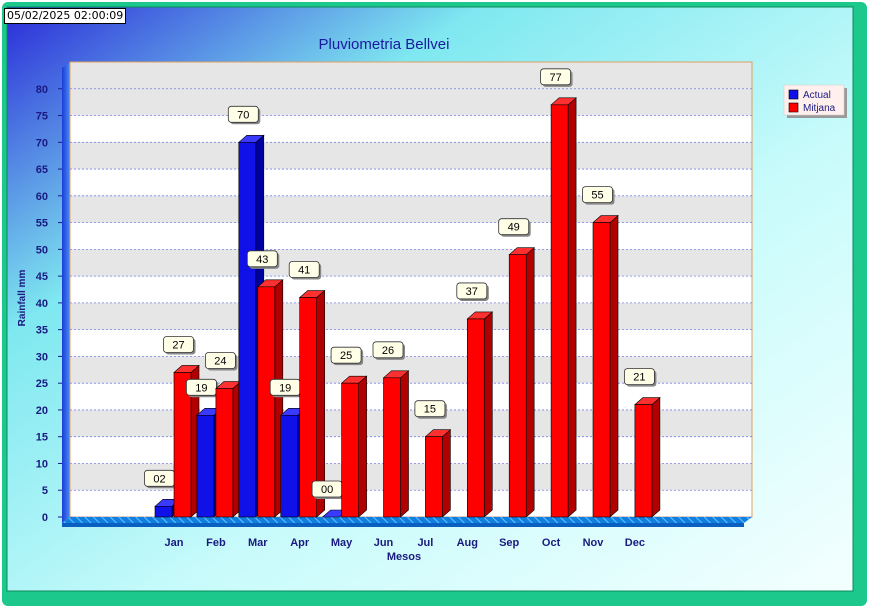 The width and height of the screenshot is (869, 608). I want to click on left-wall, so click(66, 292).